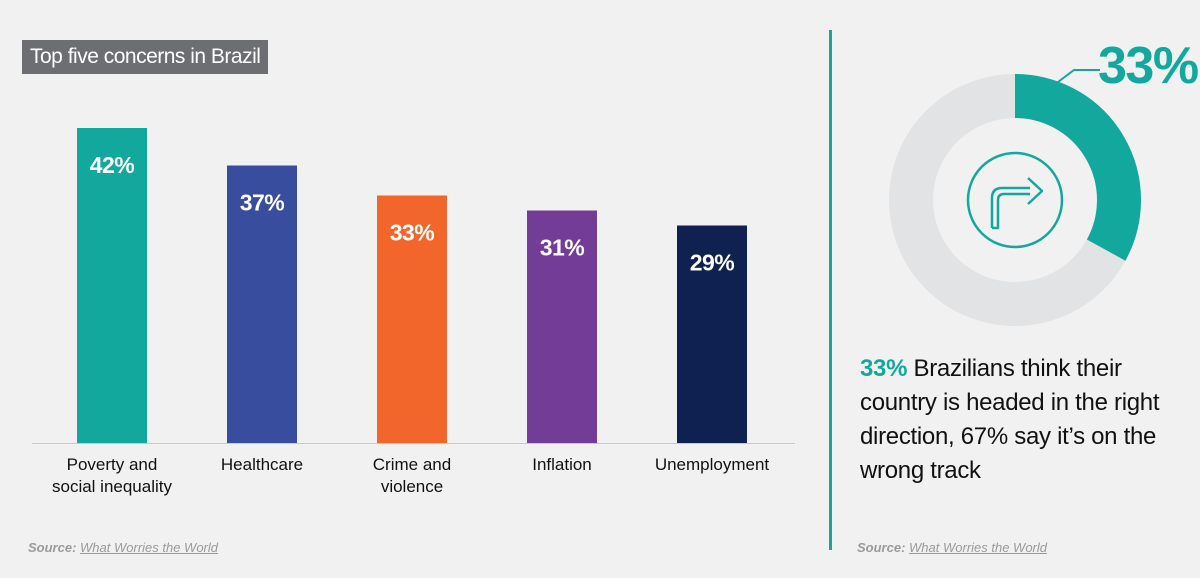 This screenshot has height=578, width=1200. What do you see at coordinates (112, 475) in the screenshot?
I see `category-label: Poverty and social inequality` at bounding box center [112, 475].